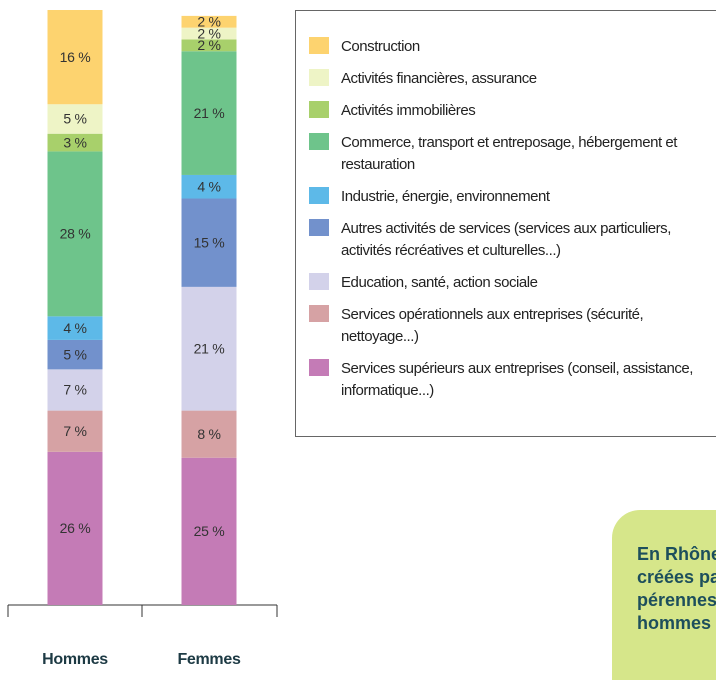 Image resolution: width=716 pixels, height=680 pixels. Describe the element at coordinates (75, 659) in the screenshot. I see `x-tick-label: Hommes` at that location.